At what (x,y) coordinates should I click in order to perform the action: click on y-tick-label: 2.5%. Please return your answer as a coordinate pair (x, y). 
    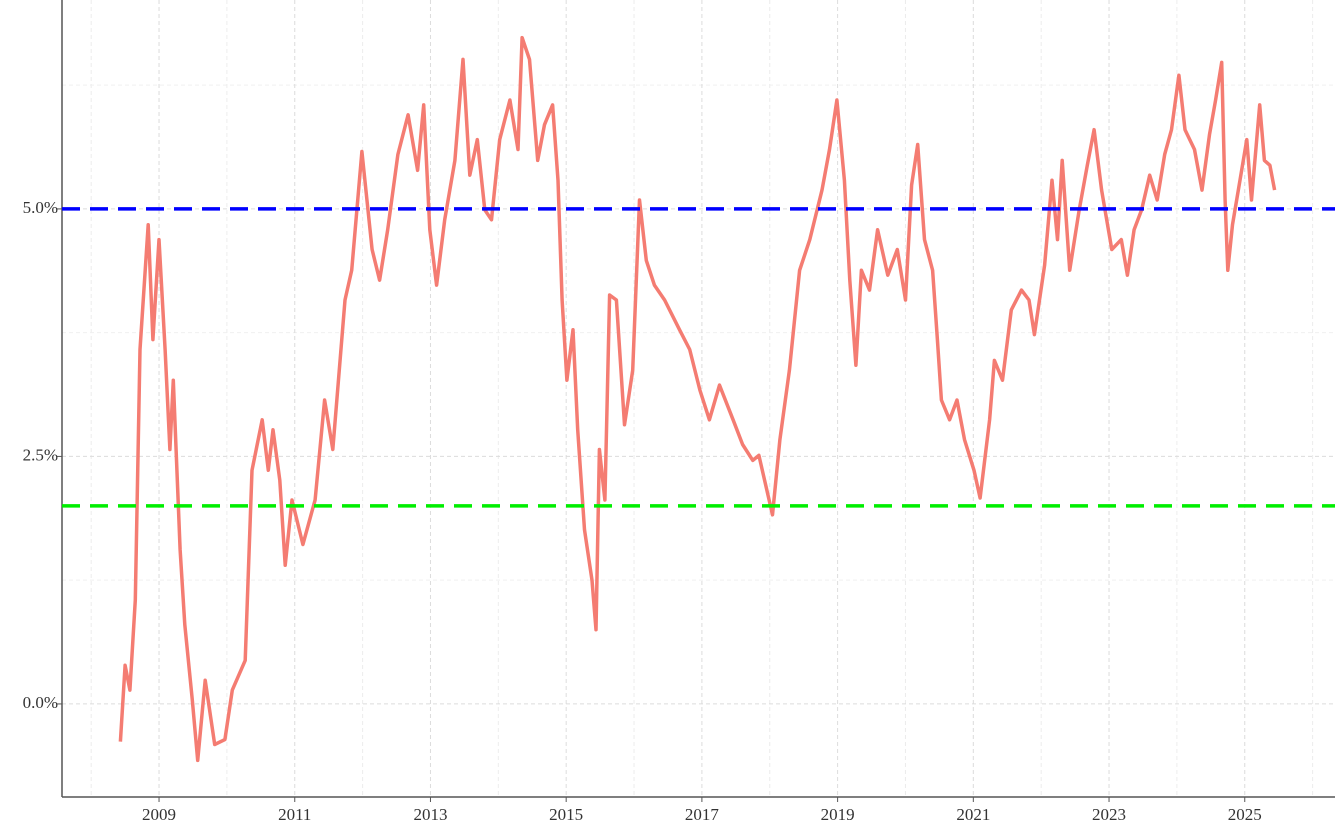
    Looking at the image, I should click on (40, 454).